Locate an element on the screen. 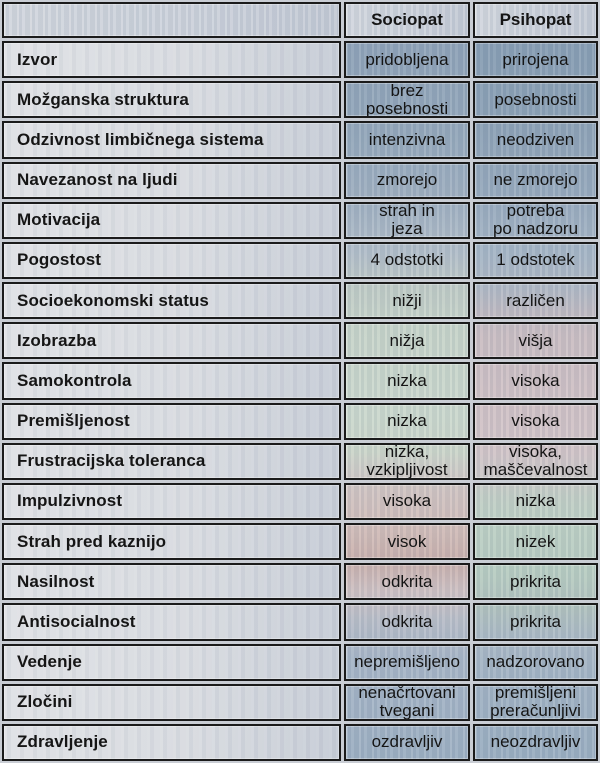 This screenshot has height=763, width=600. value-strah-psihopat: nizek is located at coordinates (535, 542).